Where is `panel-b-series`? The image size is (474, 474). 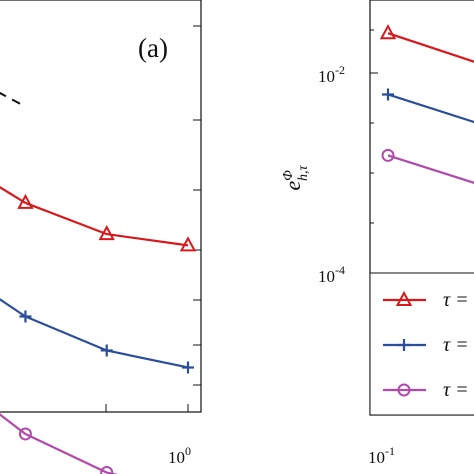
panel-b-series is located at coordinates (426, 104).